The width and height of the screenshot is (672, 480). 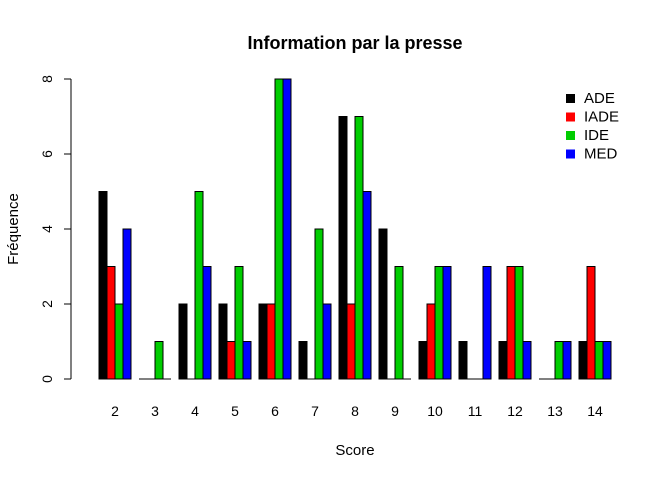 I want to click on x-tick-label: 5, so click(x=235, y=411).